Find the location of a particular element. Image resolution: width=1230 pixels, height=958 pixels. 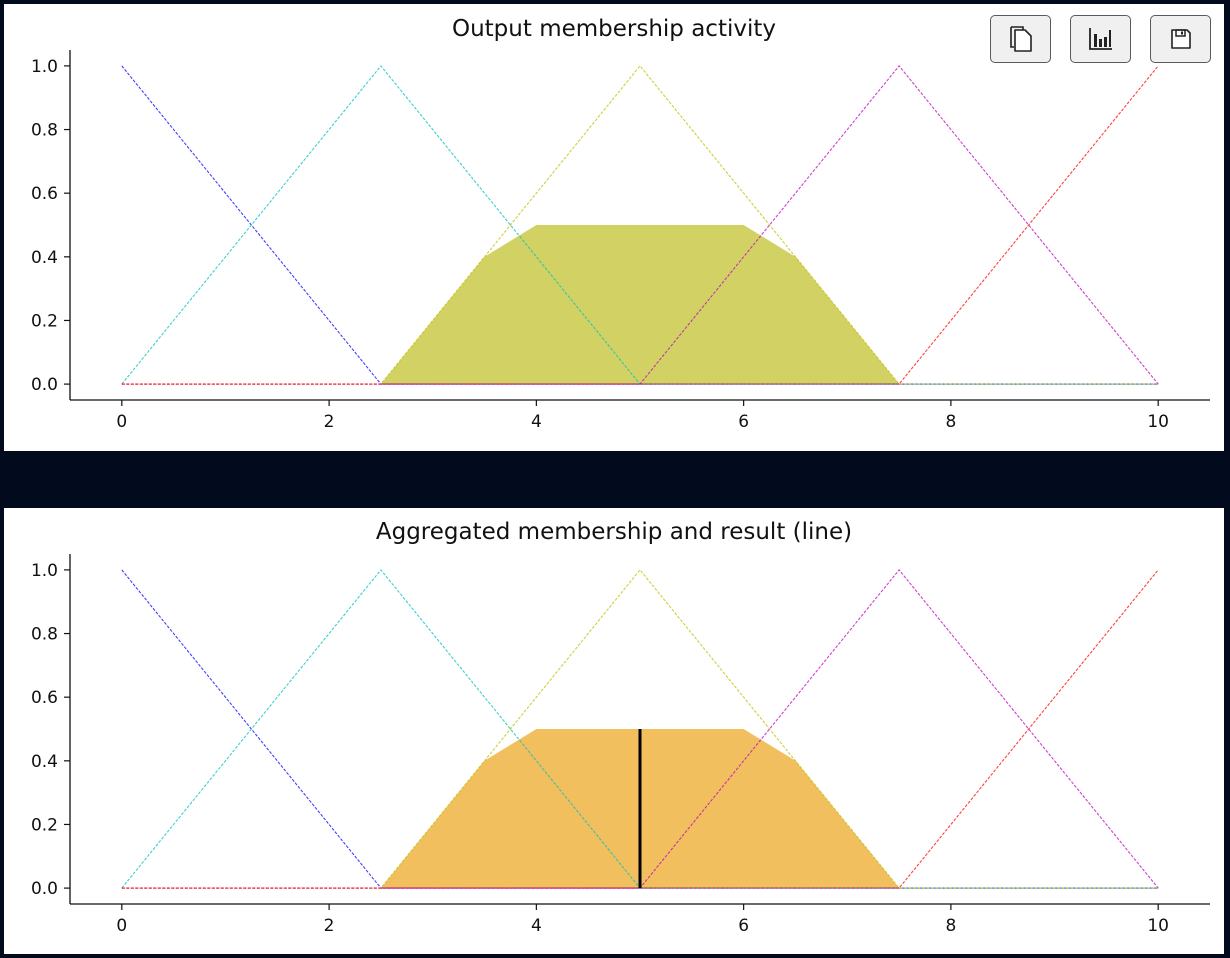

membership-fill-area is located at coordinates (640, 305).